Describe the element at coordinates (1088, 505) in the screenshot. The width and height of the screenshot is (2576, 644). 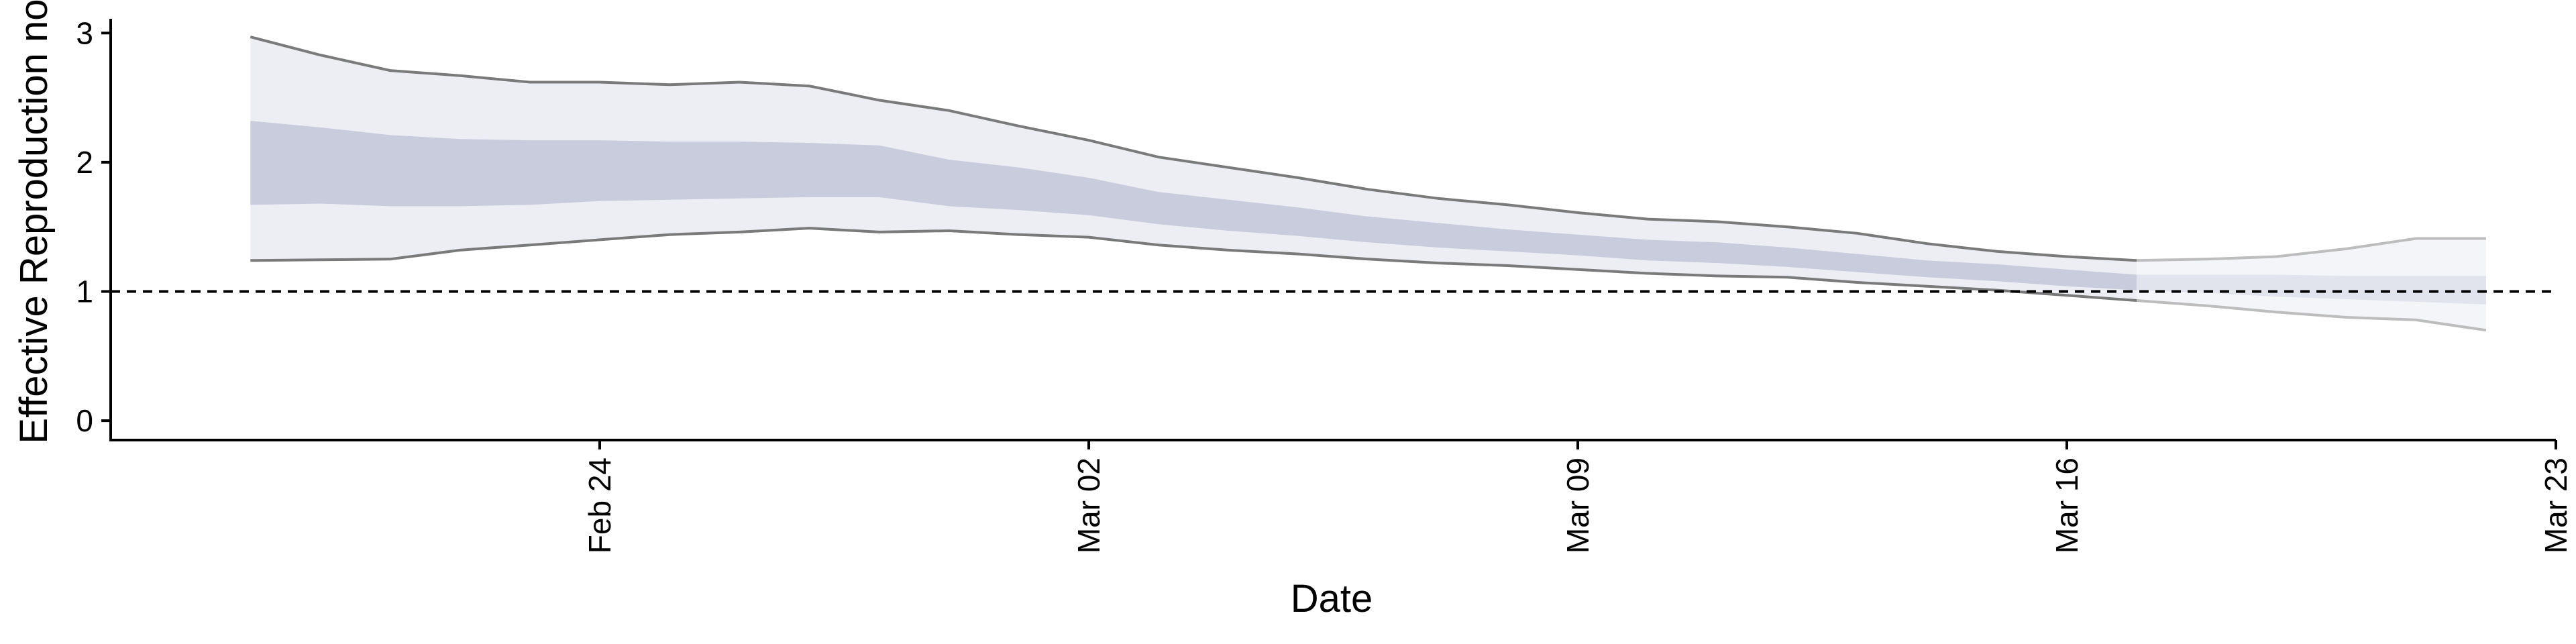
I see `x-tick-label-1: Mar 02` at that location.